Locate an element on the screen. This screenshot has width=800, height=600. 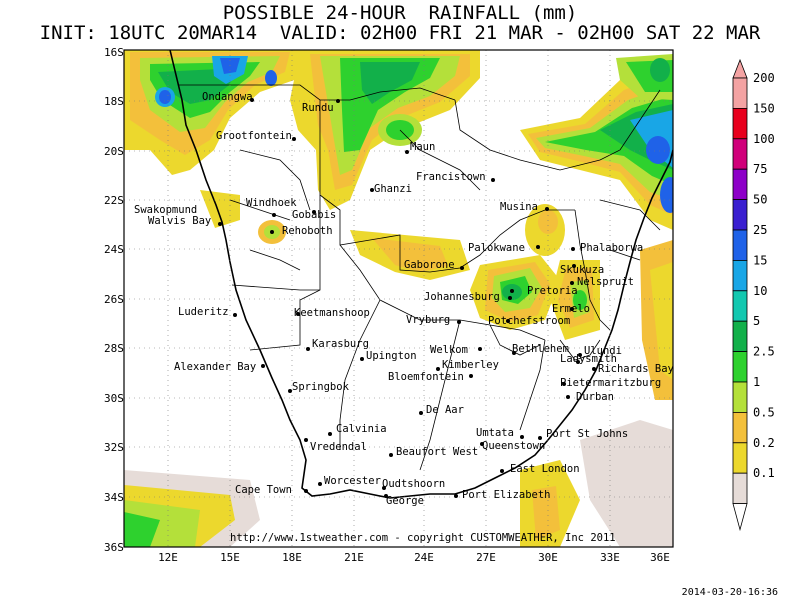
legend-label: 150 is located at coordinates (764, 108).